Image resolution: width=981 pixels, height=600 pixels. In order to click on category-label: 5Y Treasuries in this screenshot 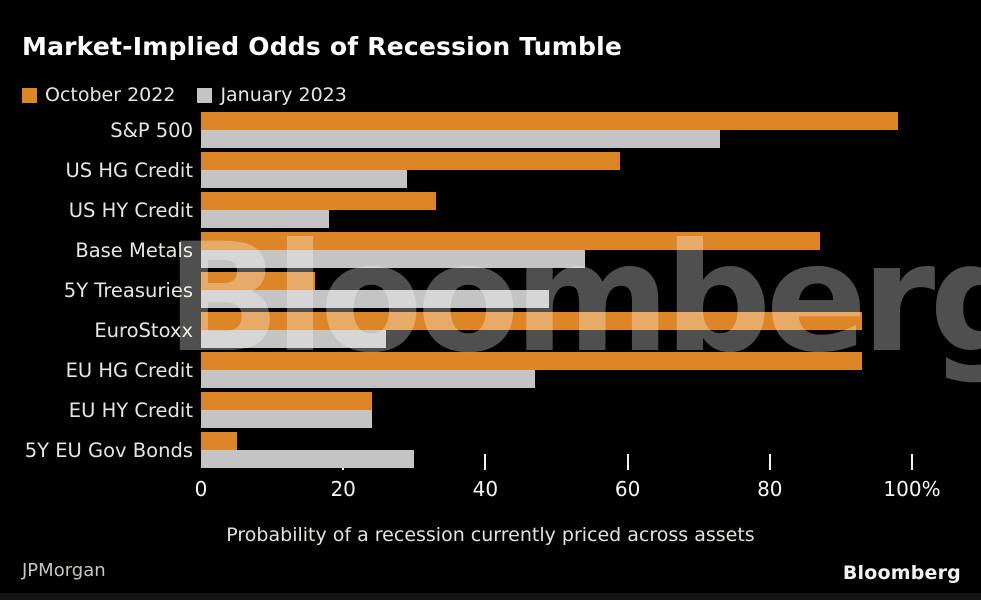, I will do `click(128, 290)`.